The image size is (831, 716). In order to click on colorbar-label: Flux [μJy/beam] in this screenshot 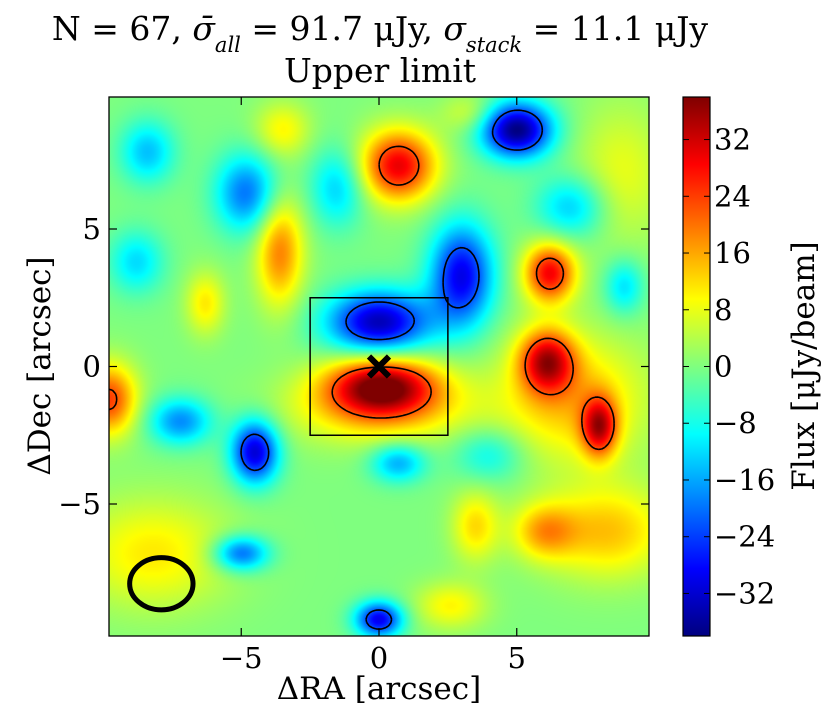, I will do `click(804, 366)`.